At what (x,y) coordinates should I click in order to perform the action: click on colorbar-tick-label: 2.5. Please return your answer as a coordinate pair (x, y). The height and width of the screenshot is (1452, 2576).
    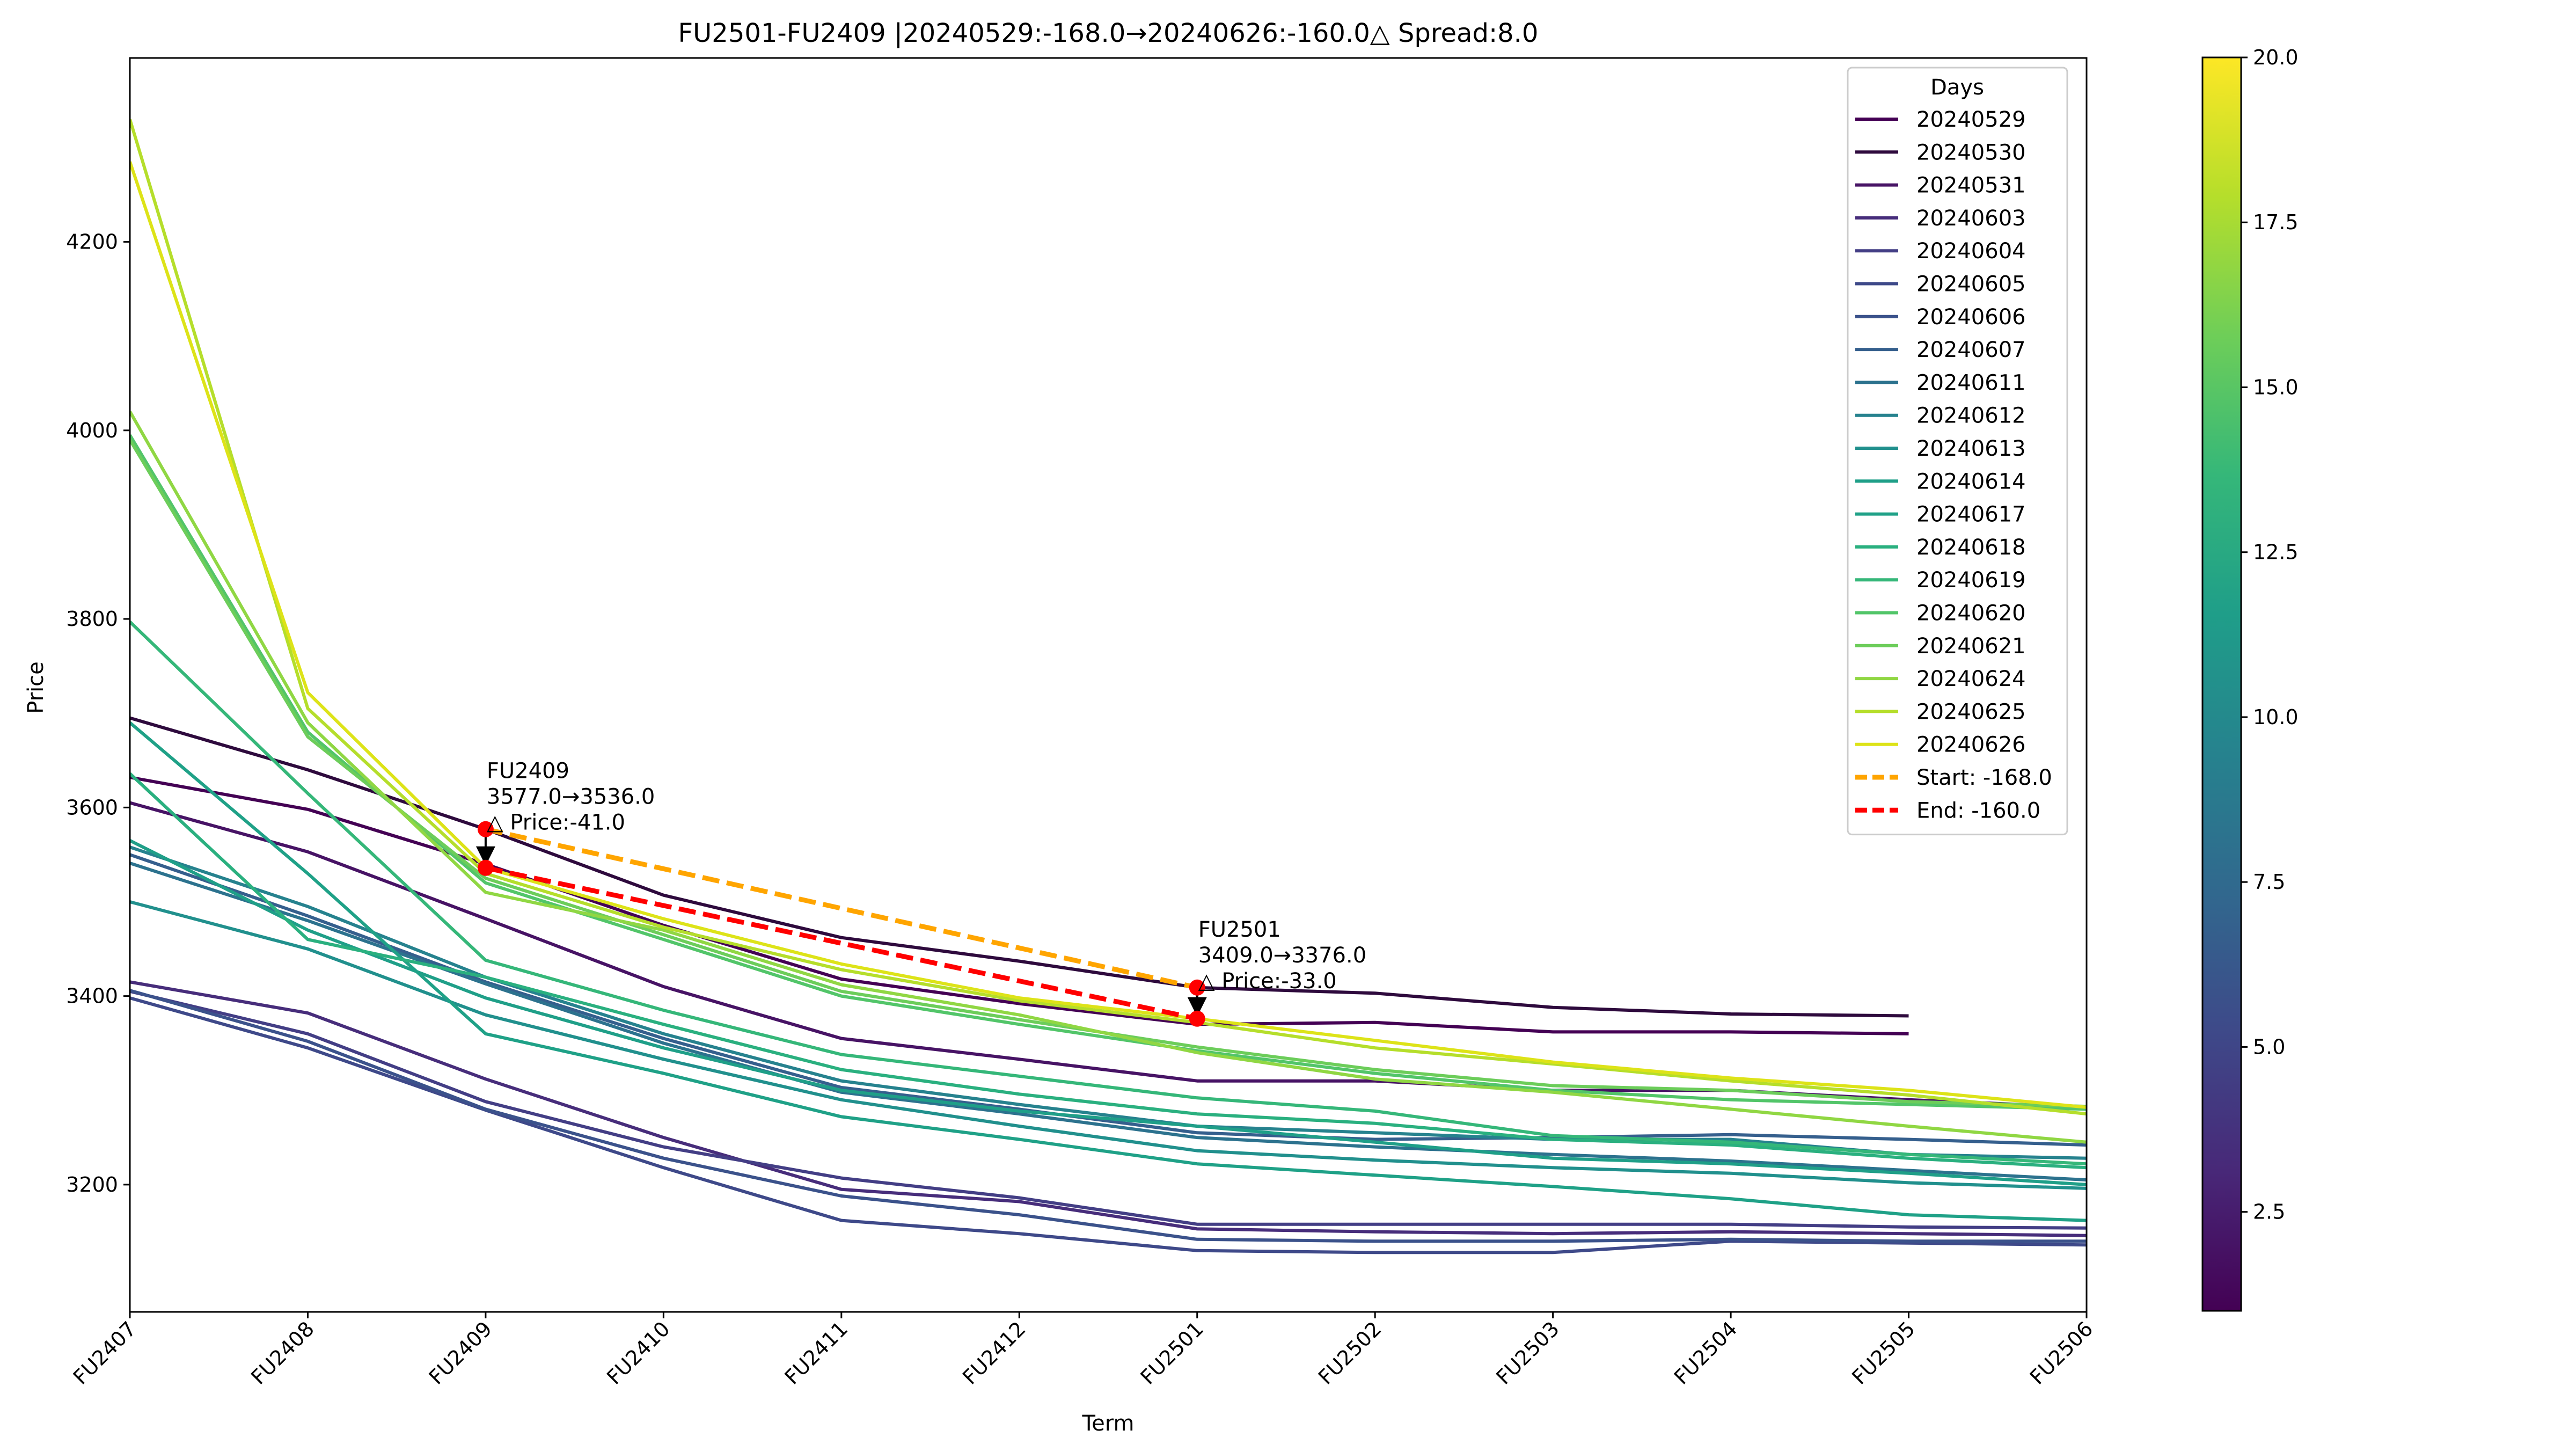
    Looking at the image, I should click on (2269, 1212).